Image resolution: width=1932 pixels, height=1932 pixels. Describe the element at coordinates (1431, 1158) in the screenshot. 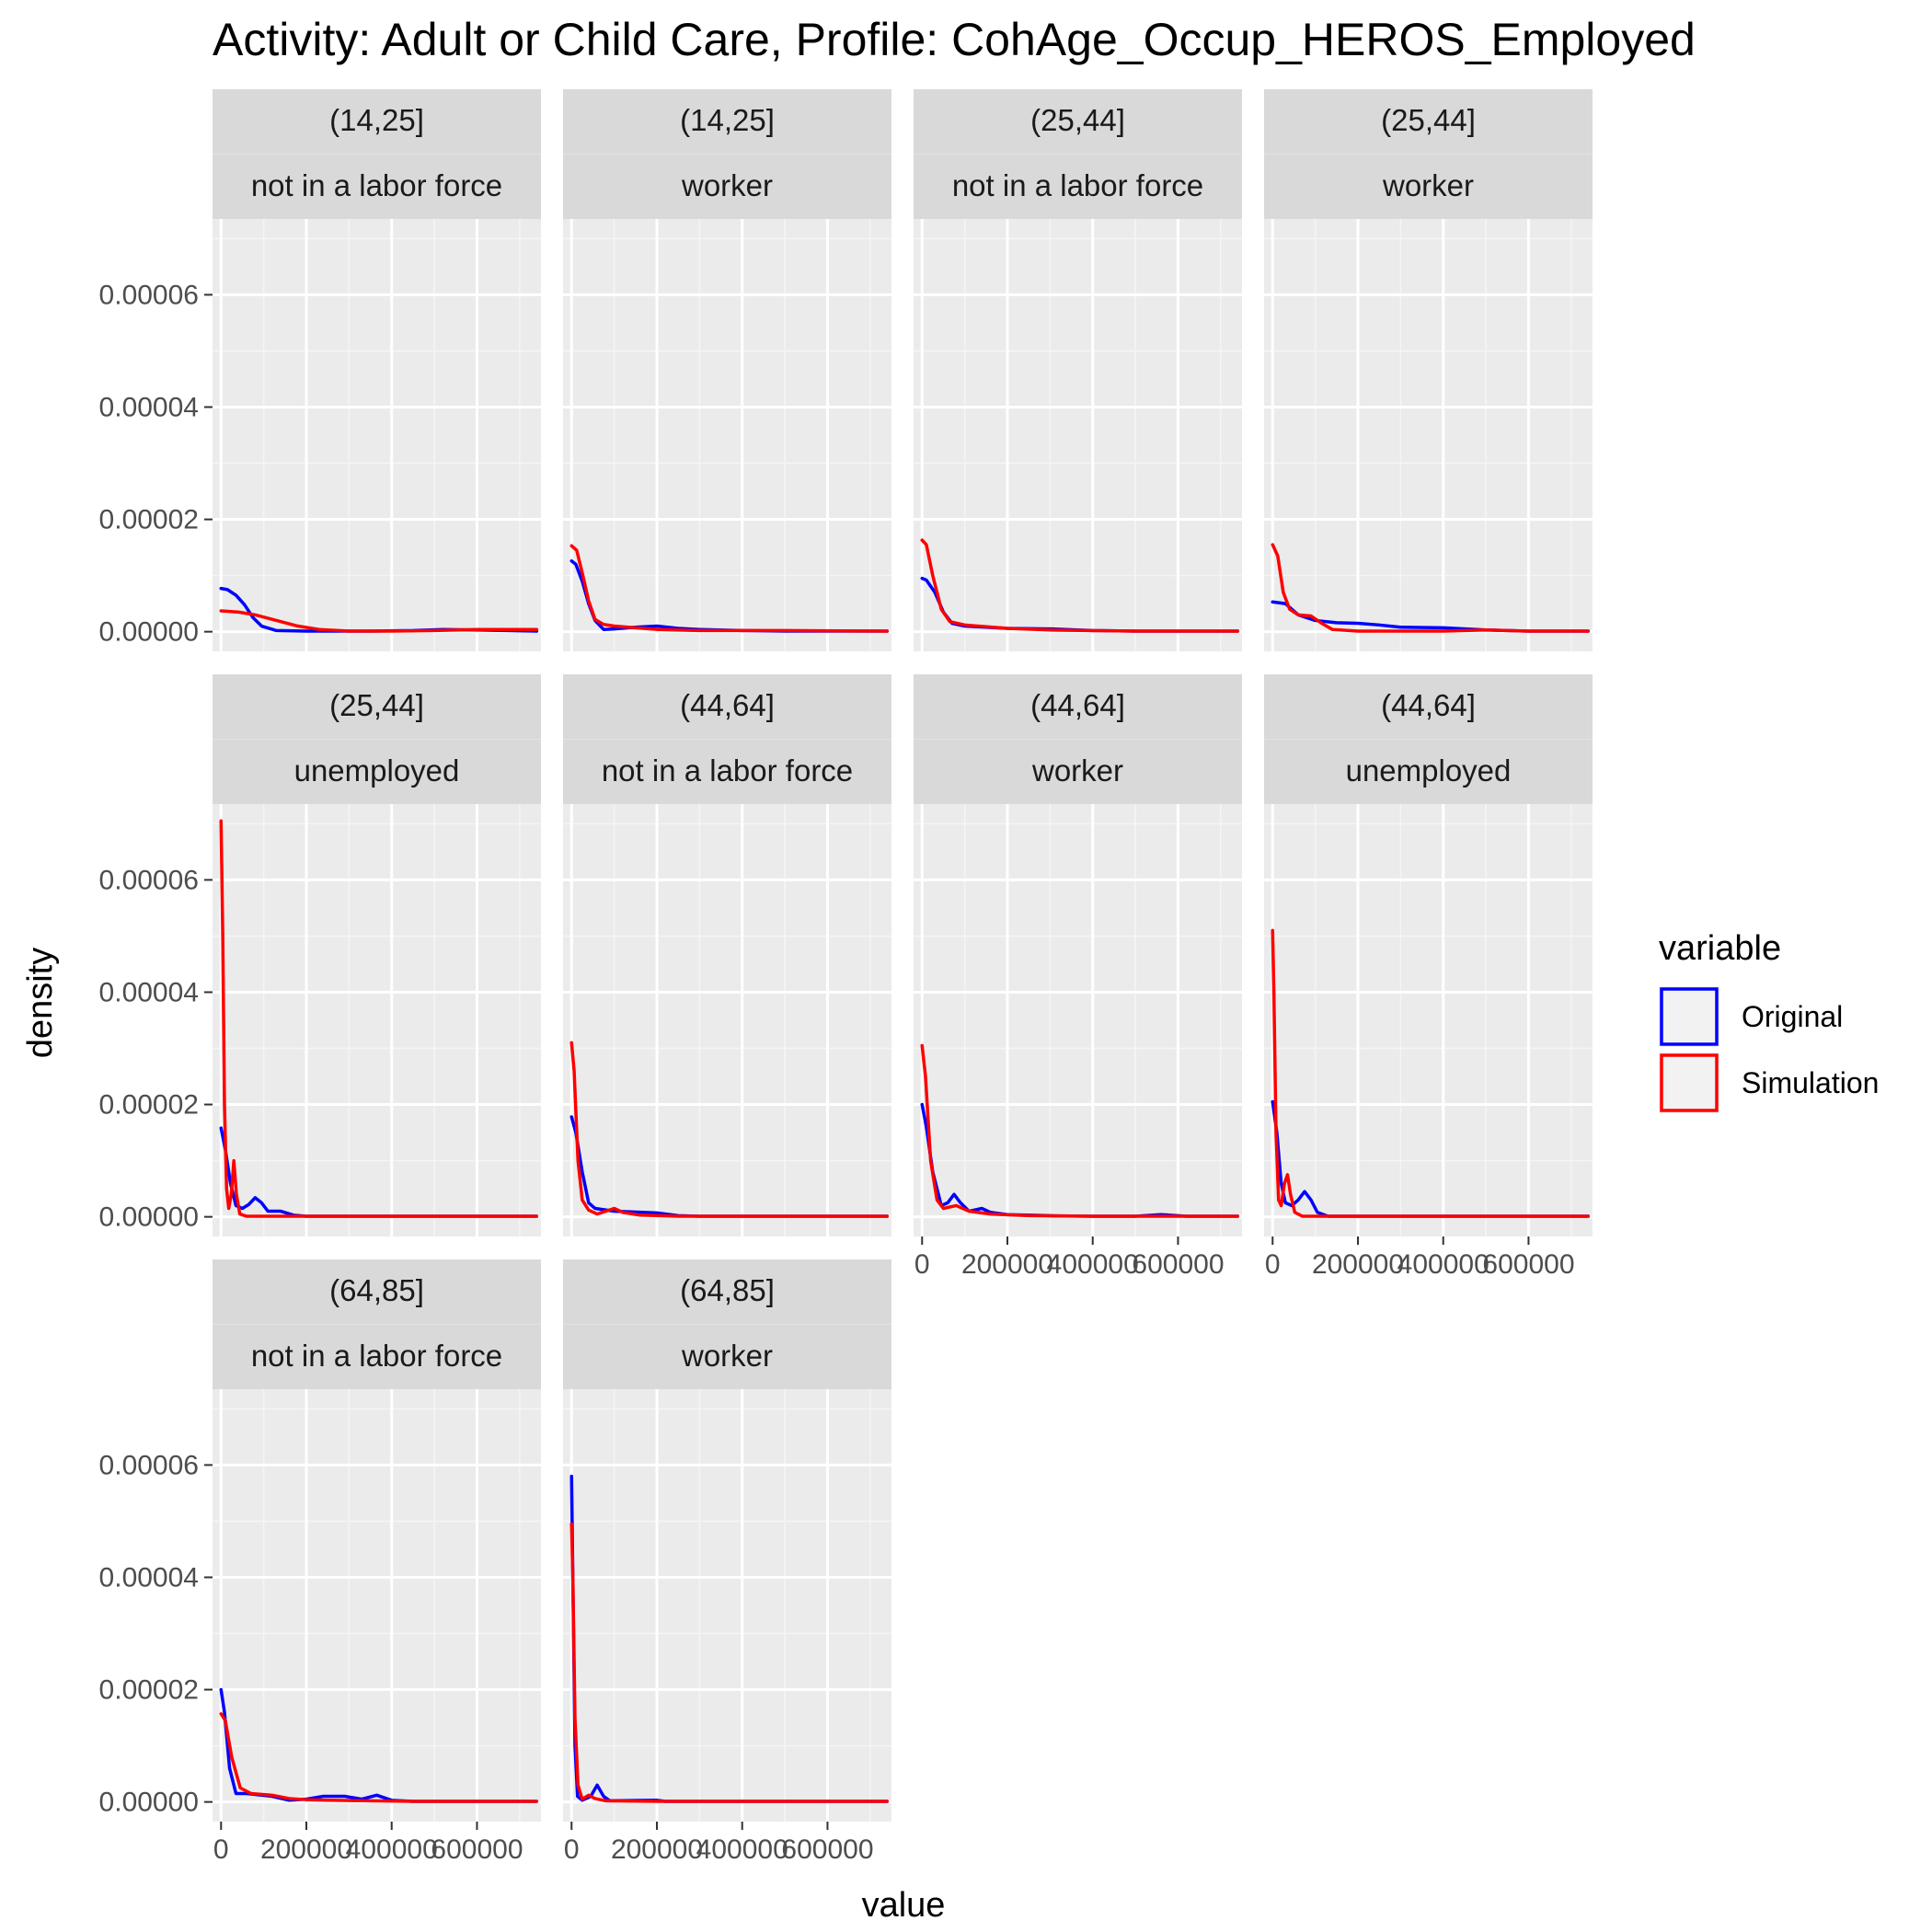

I see `density-line-original` at that location.